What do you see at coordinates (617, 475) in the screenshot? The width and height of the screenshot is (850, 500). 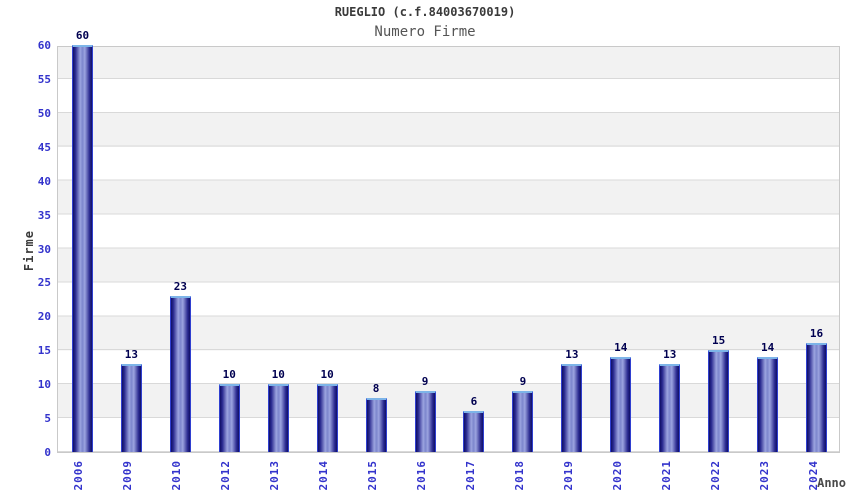 I see `x-tick-label: 2020` at bounding box center [617, 475].